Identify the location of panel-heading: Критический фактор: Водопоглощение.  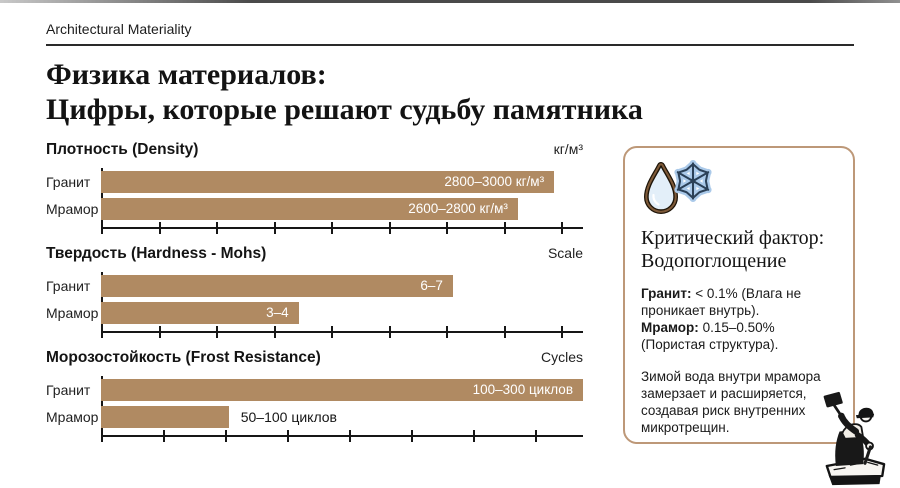
(733, 249).